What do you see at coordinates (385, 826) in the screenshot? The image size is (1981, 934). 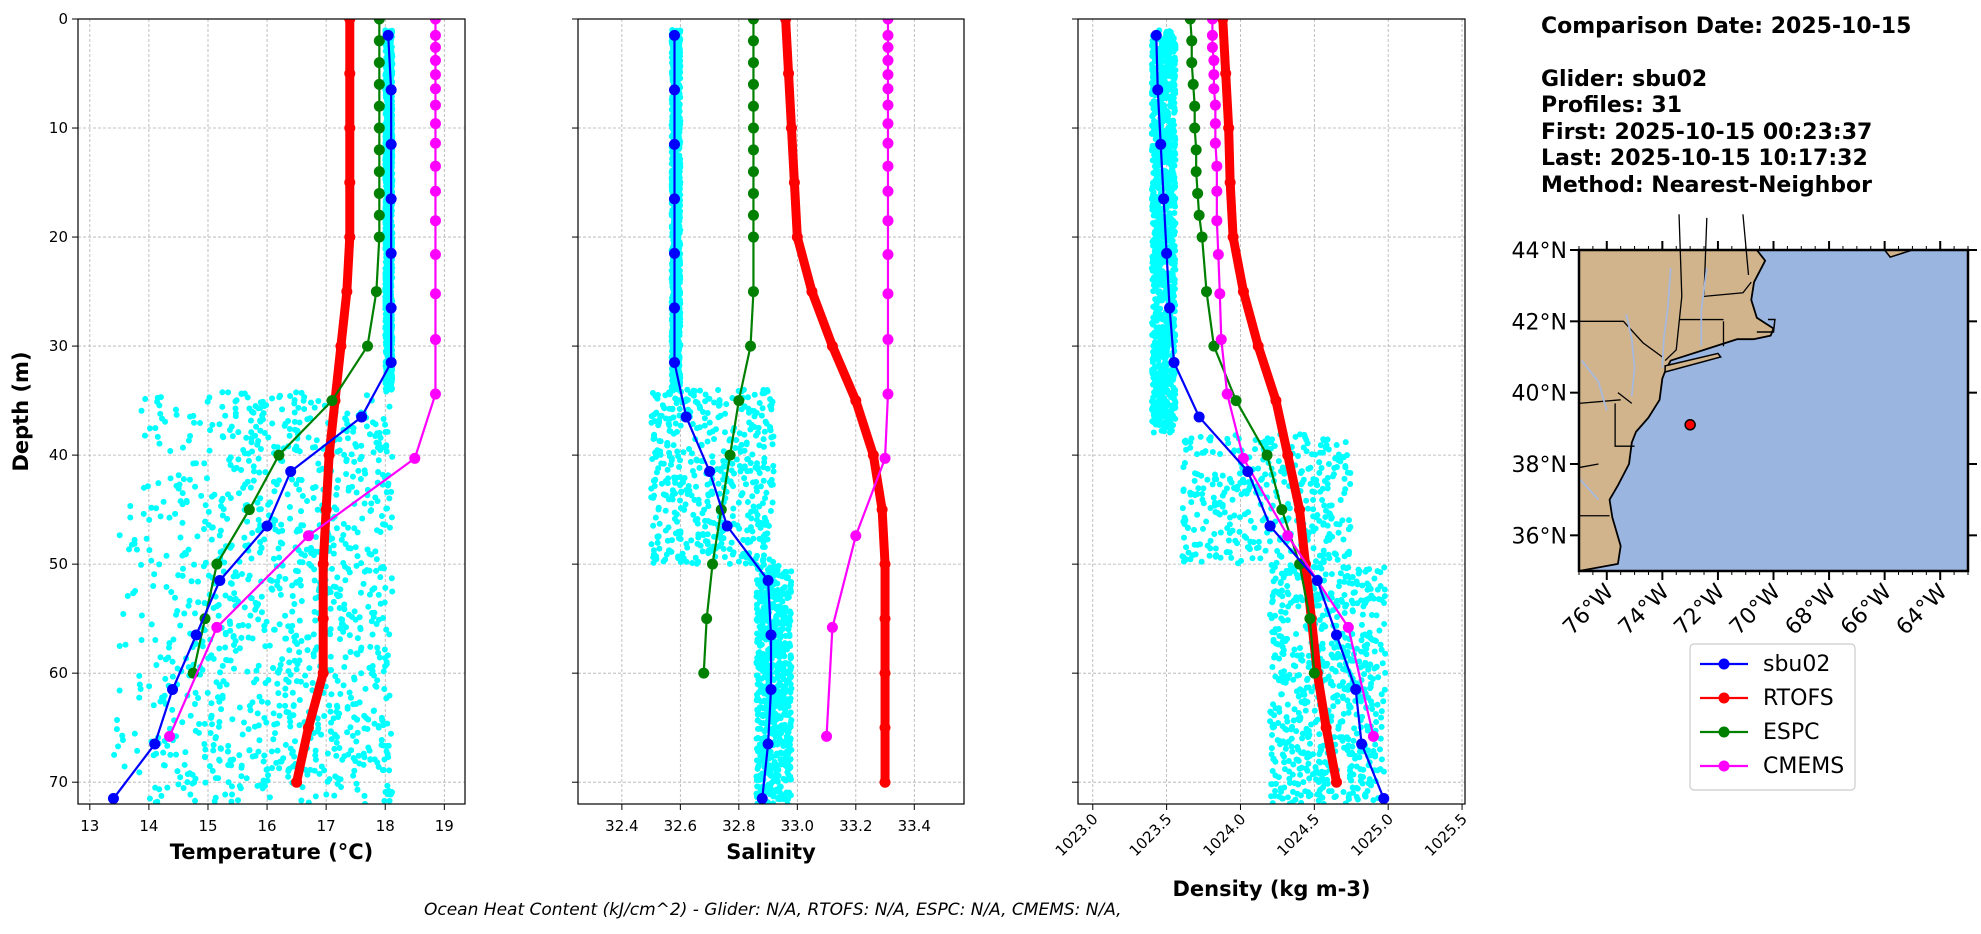 I see `x-tick-label: 18` at bounding box center [385, 826].